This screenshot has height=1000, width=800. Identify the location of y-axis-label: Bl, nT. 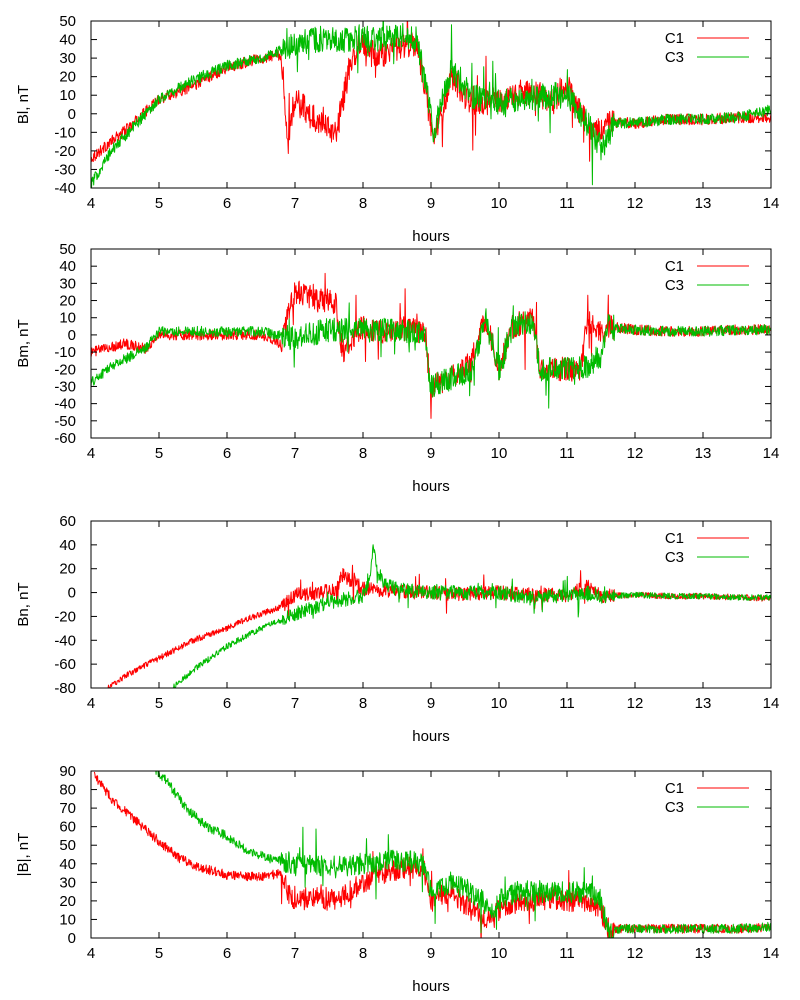
(23, 104).